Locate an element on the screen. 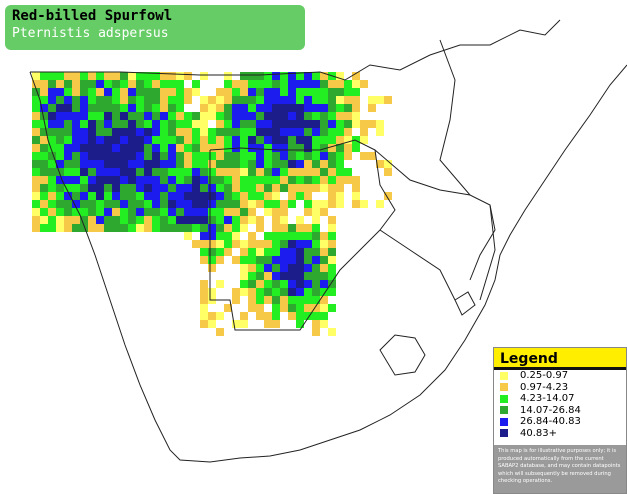 Image resolution: width=627 pixels, height=494 pixels. zimbabwe-border is located at coordinates (435, 215).